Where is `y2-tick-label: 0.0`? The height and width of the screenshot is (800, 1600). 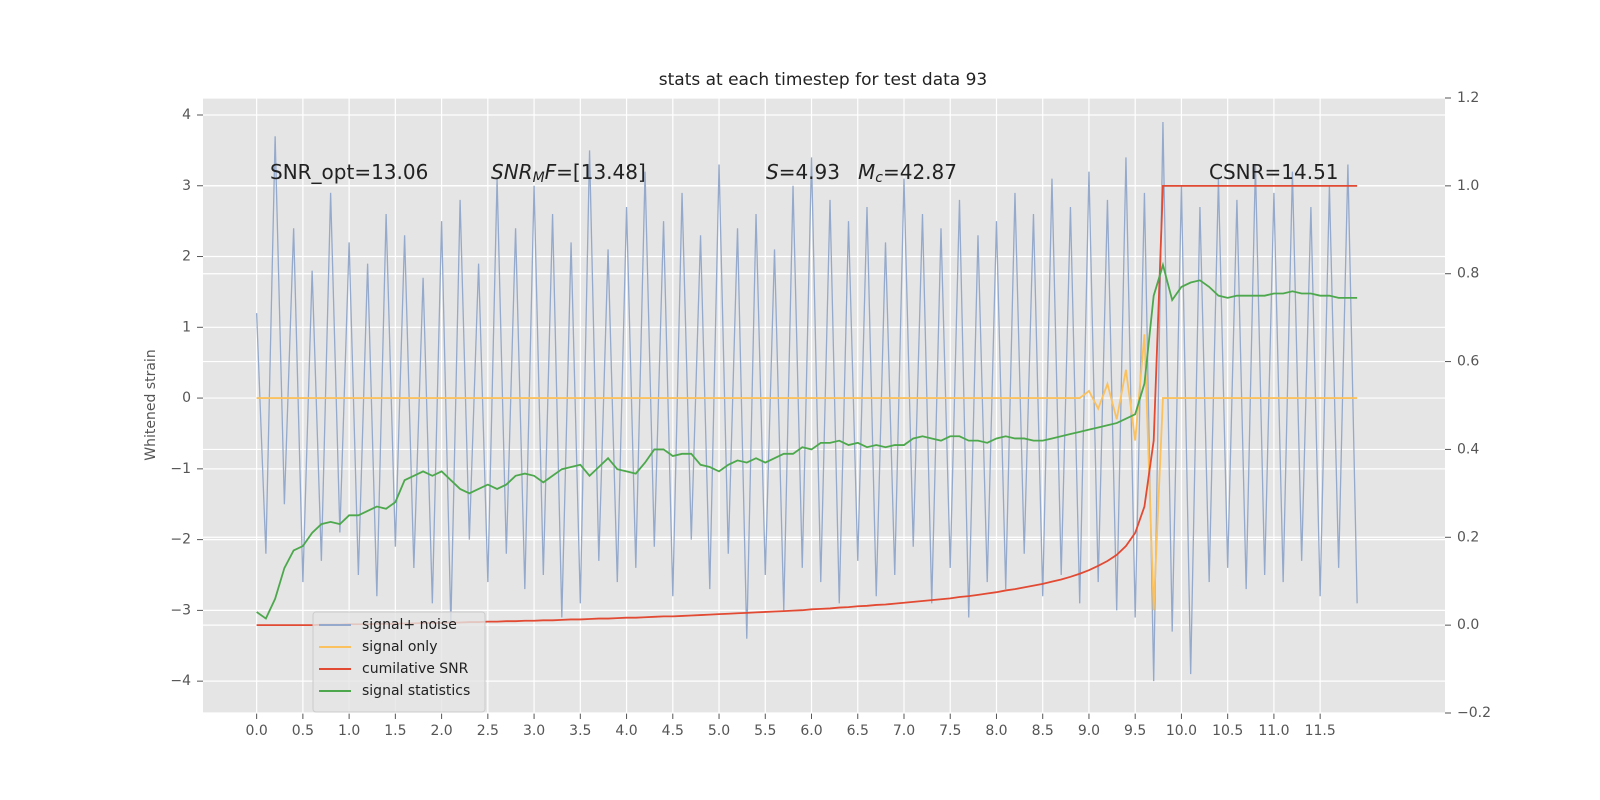 y2-tick-label: 0.0 is located at coordinates (1468, 625).